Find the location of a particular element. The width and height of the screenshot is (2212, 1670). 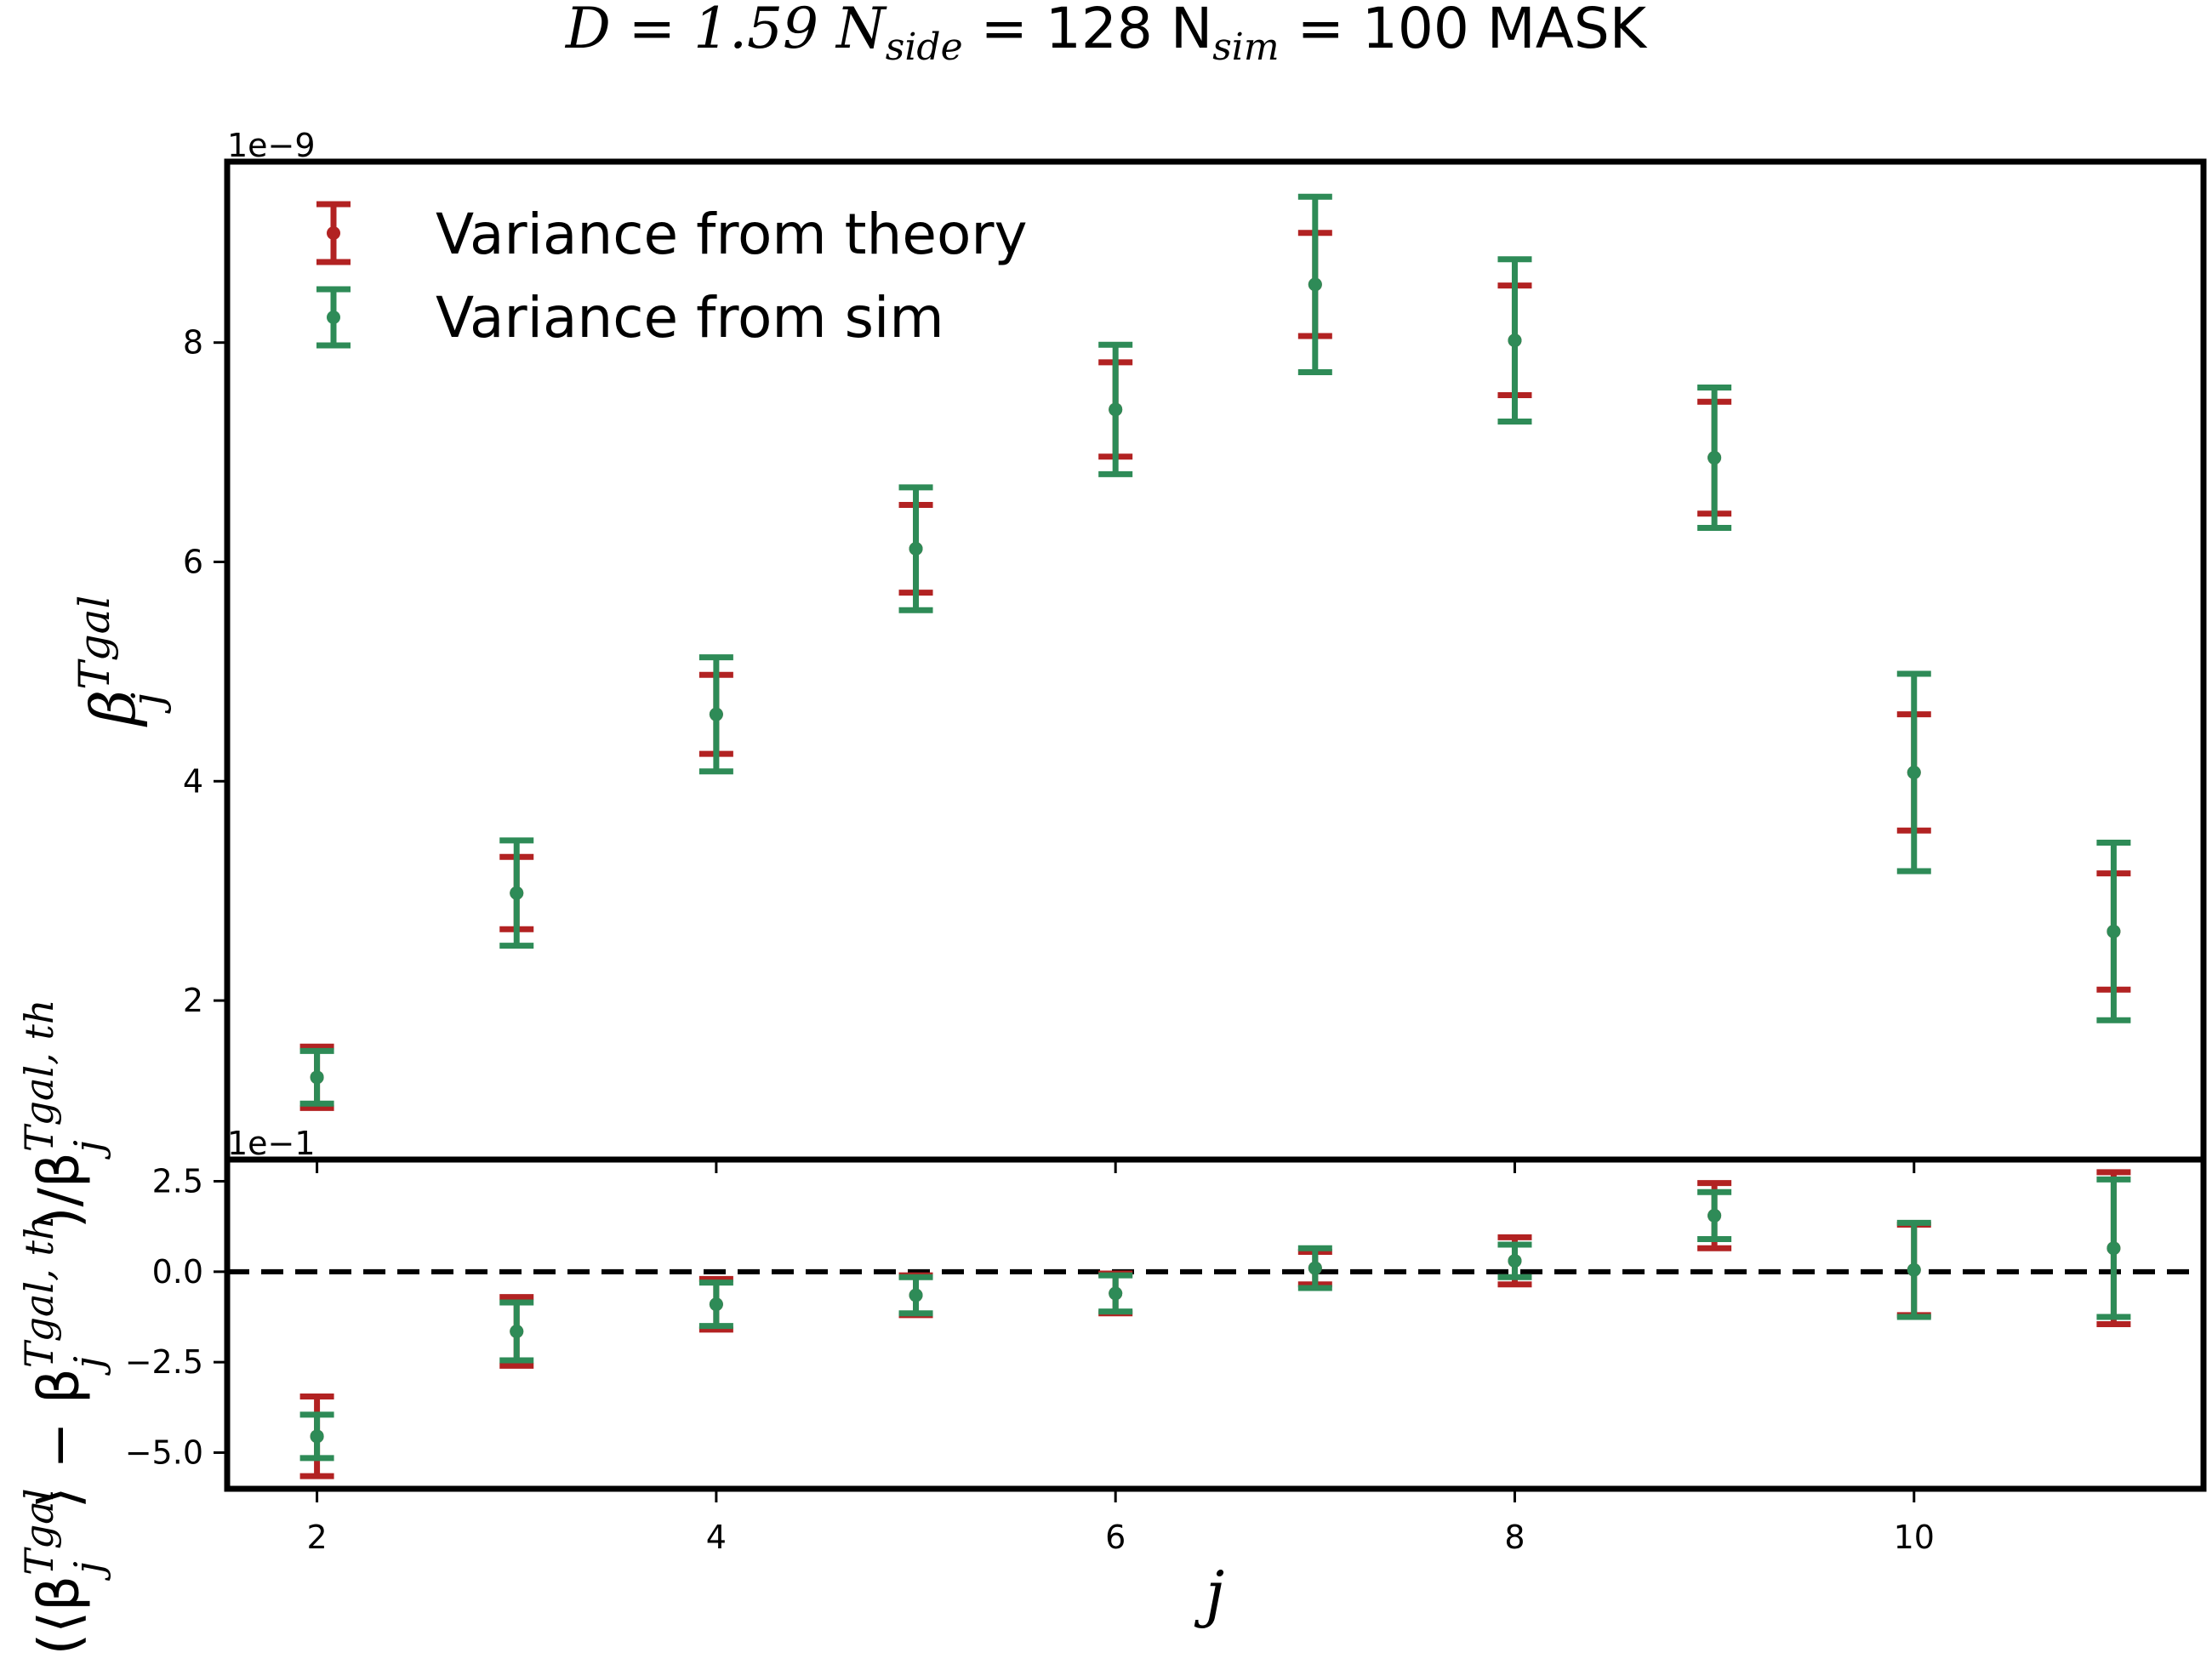

x-tick-label: 4 is located at coordinates (716, 1538).